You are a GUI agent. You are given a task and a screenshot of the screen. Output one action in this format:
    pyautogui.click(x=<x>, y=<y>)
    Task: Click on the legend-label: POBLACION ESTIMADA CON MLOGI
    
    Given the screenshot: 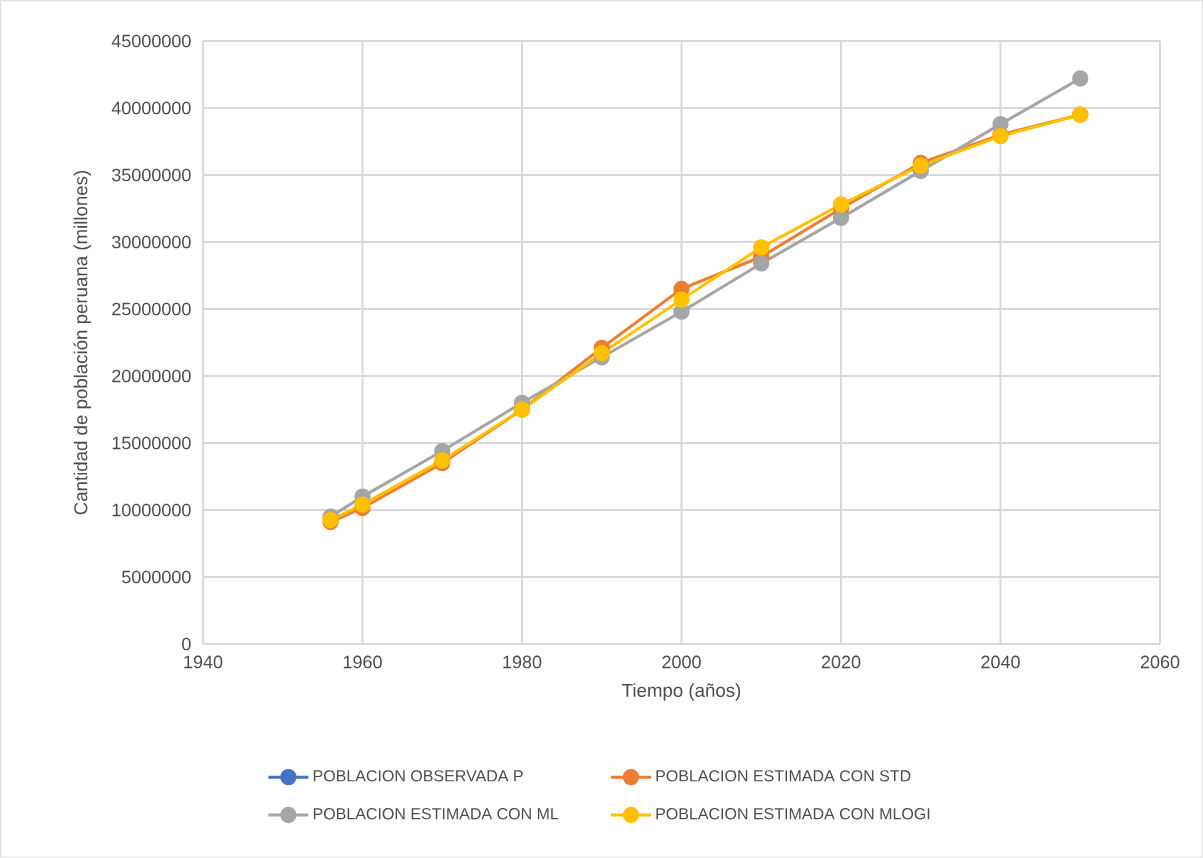 What is the action you would take?
    pyautogui.click(x=793, y=814)
    